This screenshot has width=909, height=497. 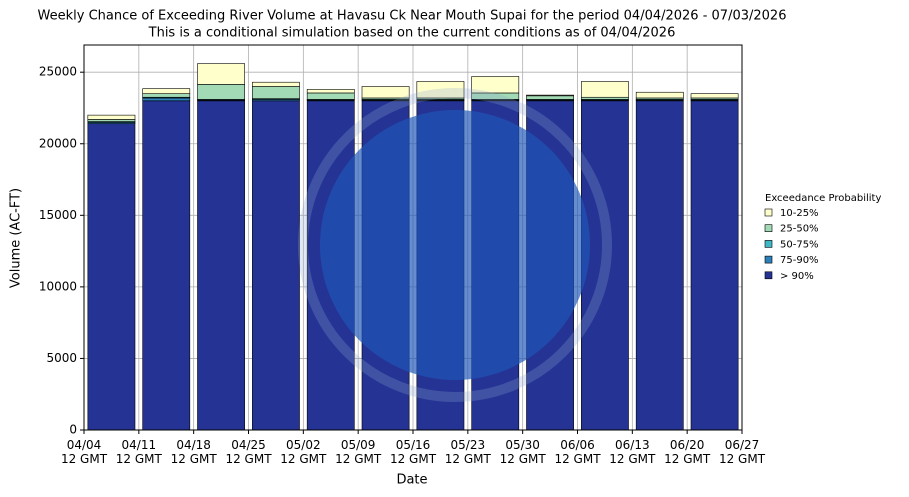 What do you see at coordinates (799, 244) in the screenshot?
I see `legend-label: 50-75%` at bounding box center [799, 244].